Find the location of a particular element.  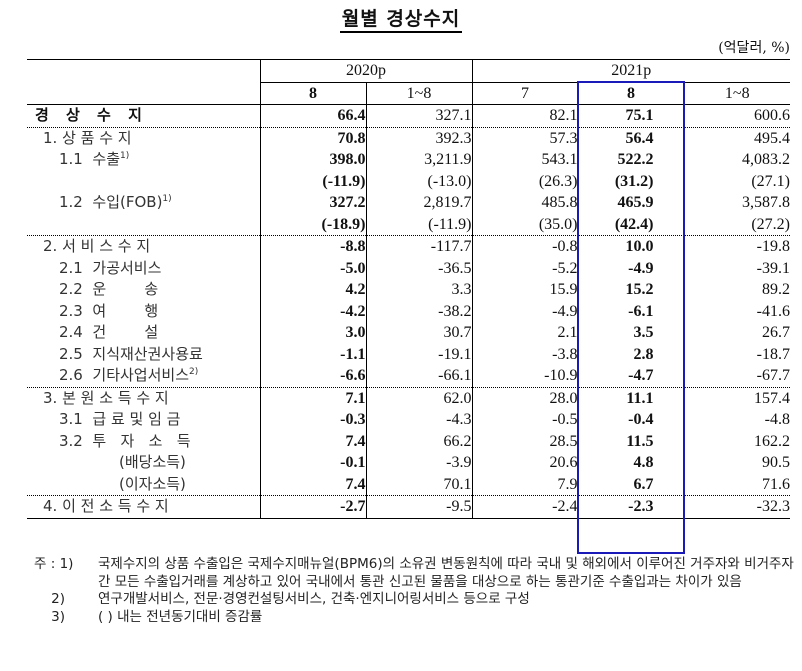

cell-value: 3,587.8 is located at coordinates (736, 203).